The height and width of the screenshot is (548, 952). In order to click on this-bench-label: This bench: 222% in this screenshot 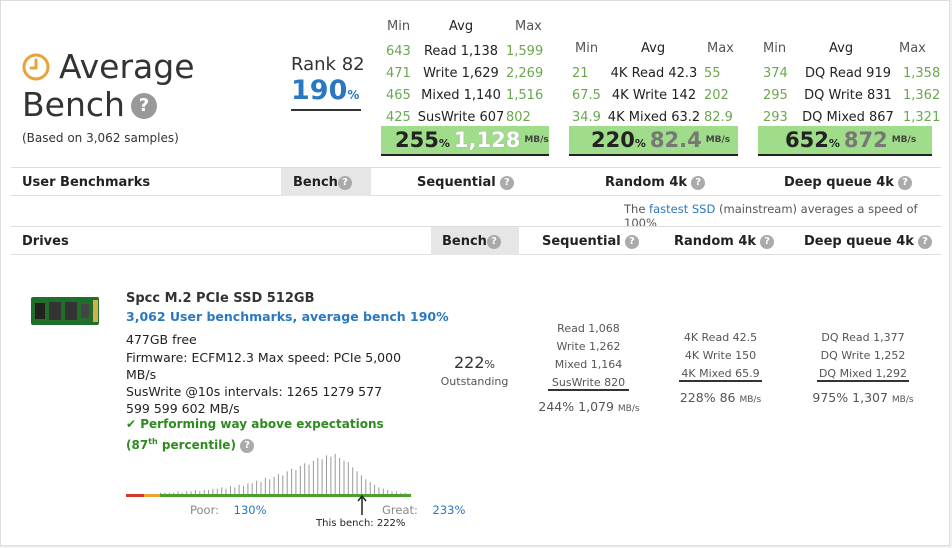, I will do `click(361, 523)`.